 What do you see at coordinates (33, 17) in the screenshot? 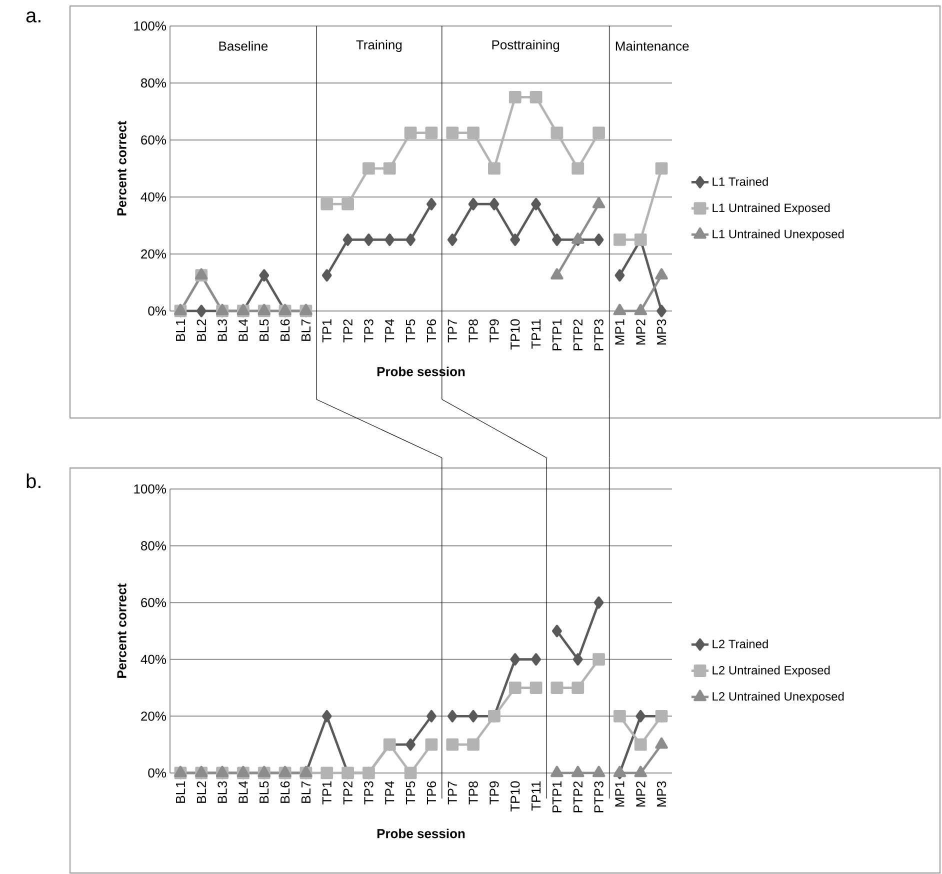
I see `chart-title: a.` at bounding box center [33, 17].